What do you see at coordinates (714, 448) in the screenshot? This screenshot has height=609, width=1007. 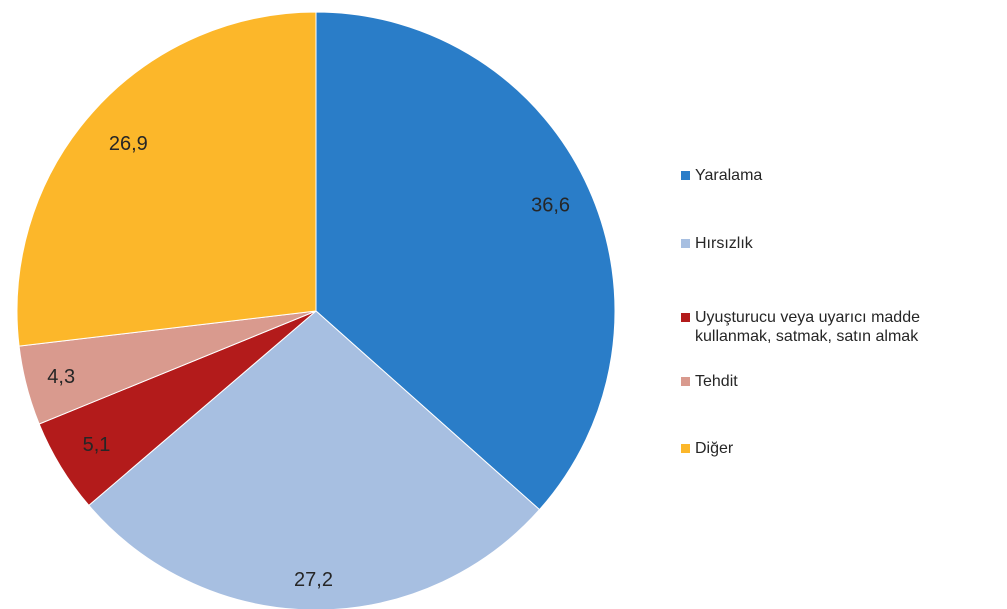 I see `legend-label: Diğer` at bounding box center [714, 448].